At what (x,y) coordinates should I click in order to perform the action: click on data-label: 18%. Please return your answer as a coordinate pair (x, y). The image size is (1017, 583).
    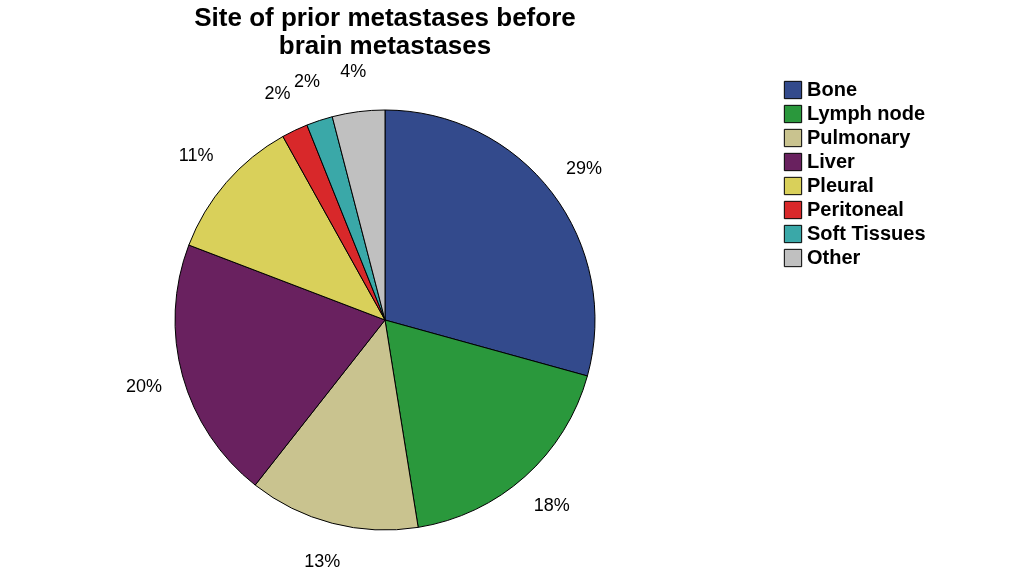
    Looking at the image, I should click on (551, 505).